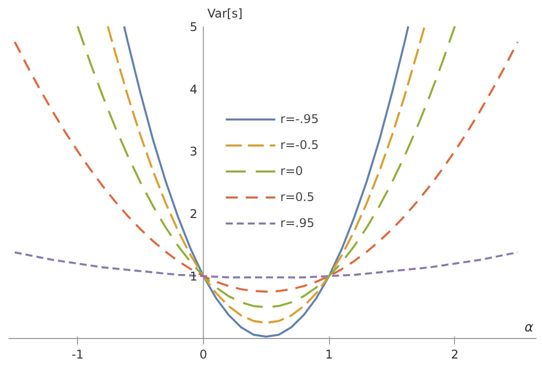 The image size is (542, 369). Describe the element at coordinates (291, 171) in the screenshot. I see `legend-label: r=0` at that location.